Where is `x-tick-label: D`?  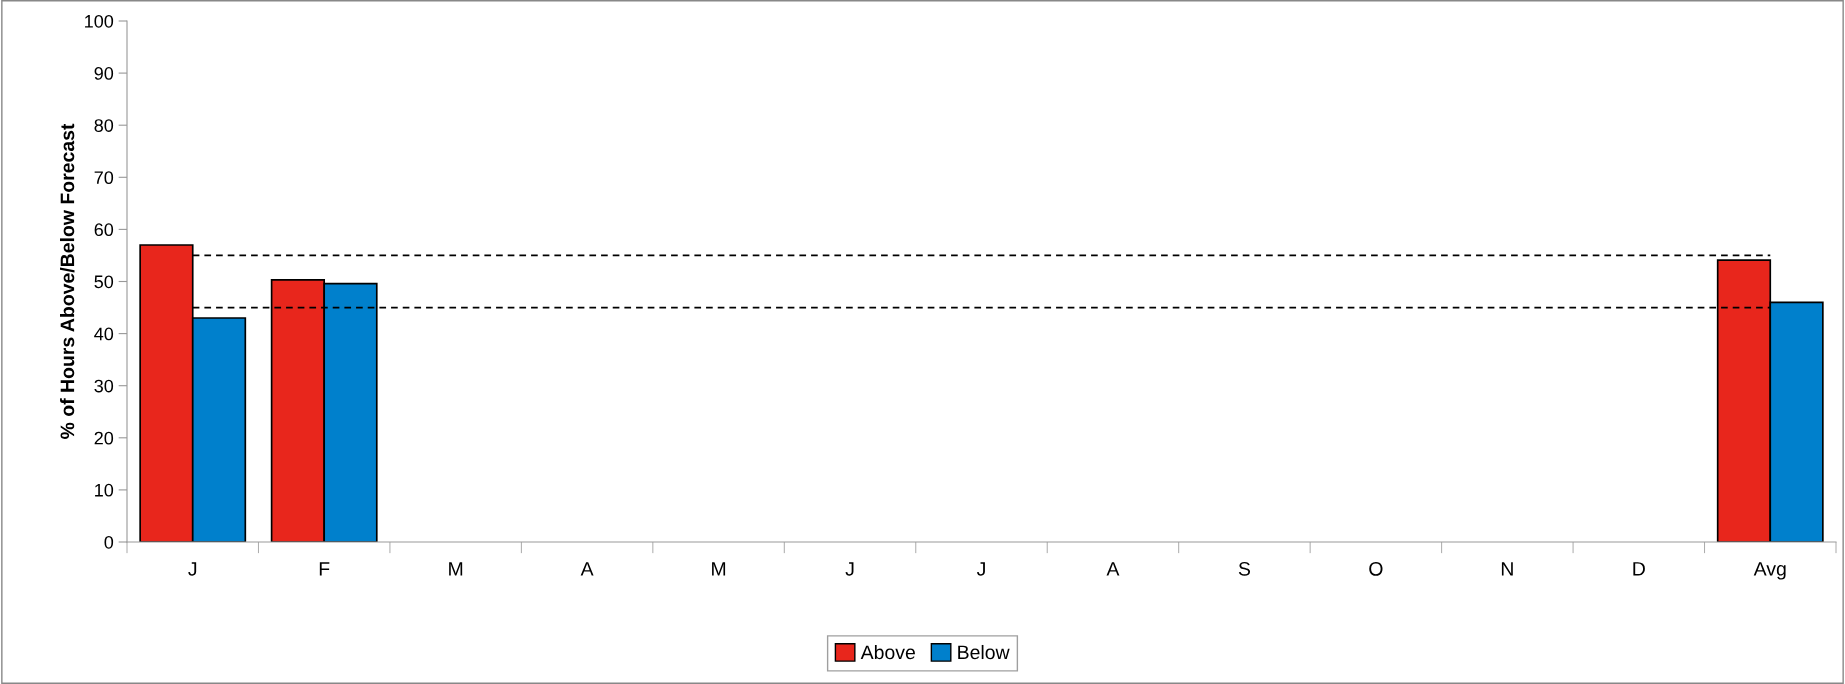
x-tick-label: D is located at coordinates (1639, 569).